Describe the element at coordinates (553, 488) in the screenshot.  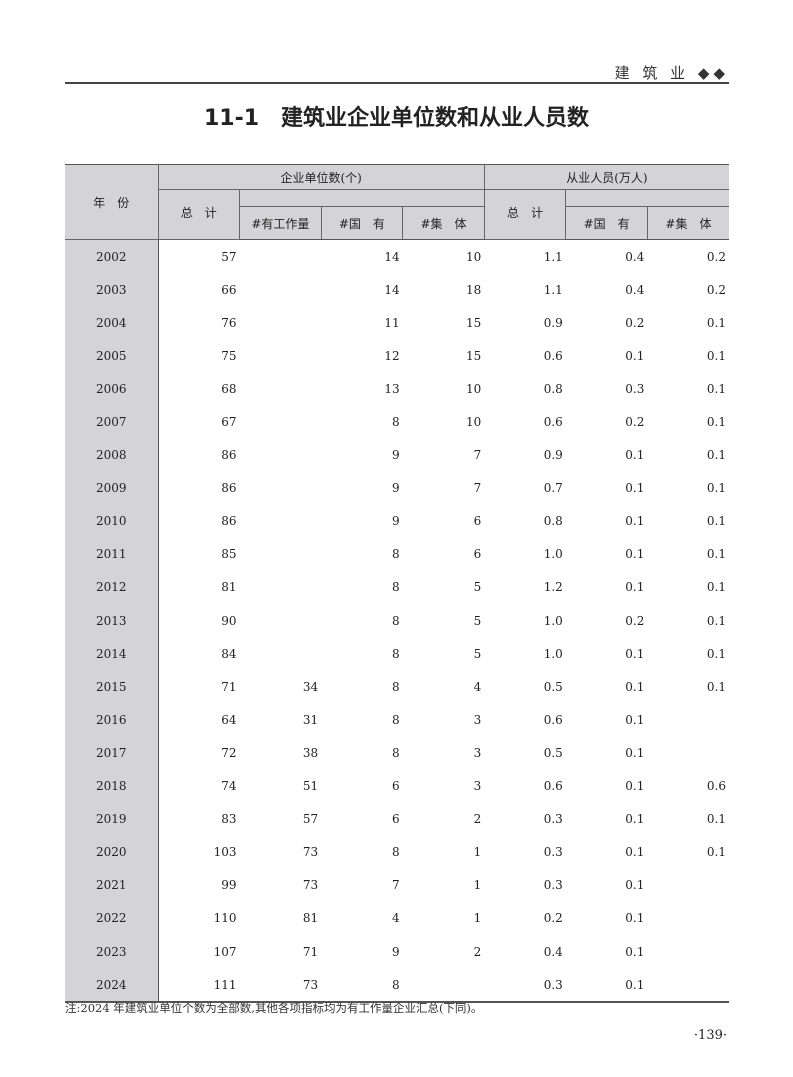
I see `employees-total-cell: 0.7` at that location.